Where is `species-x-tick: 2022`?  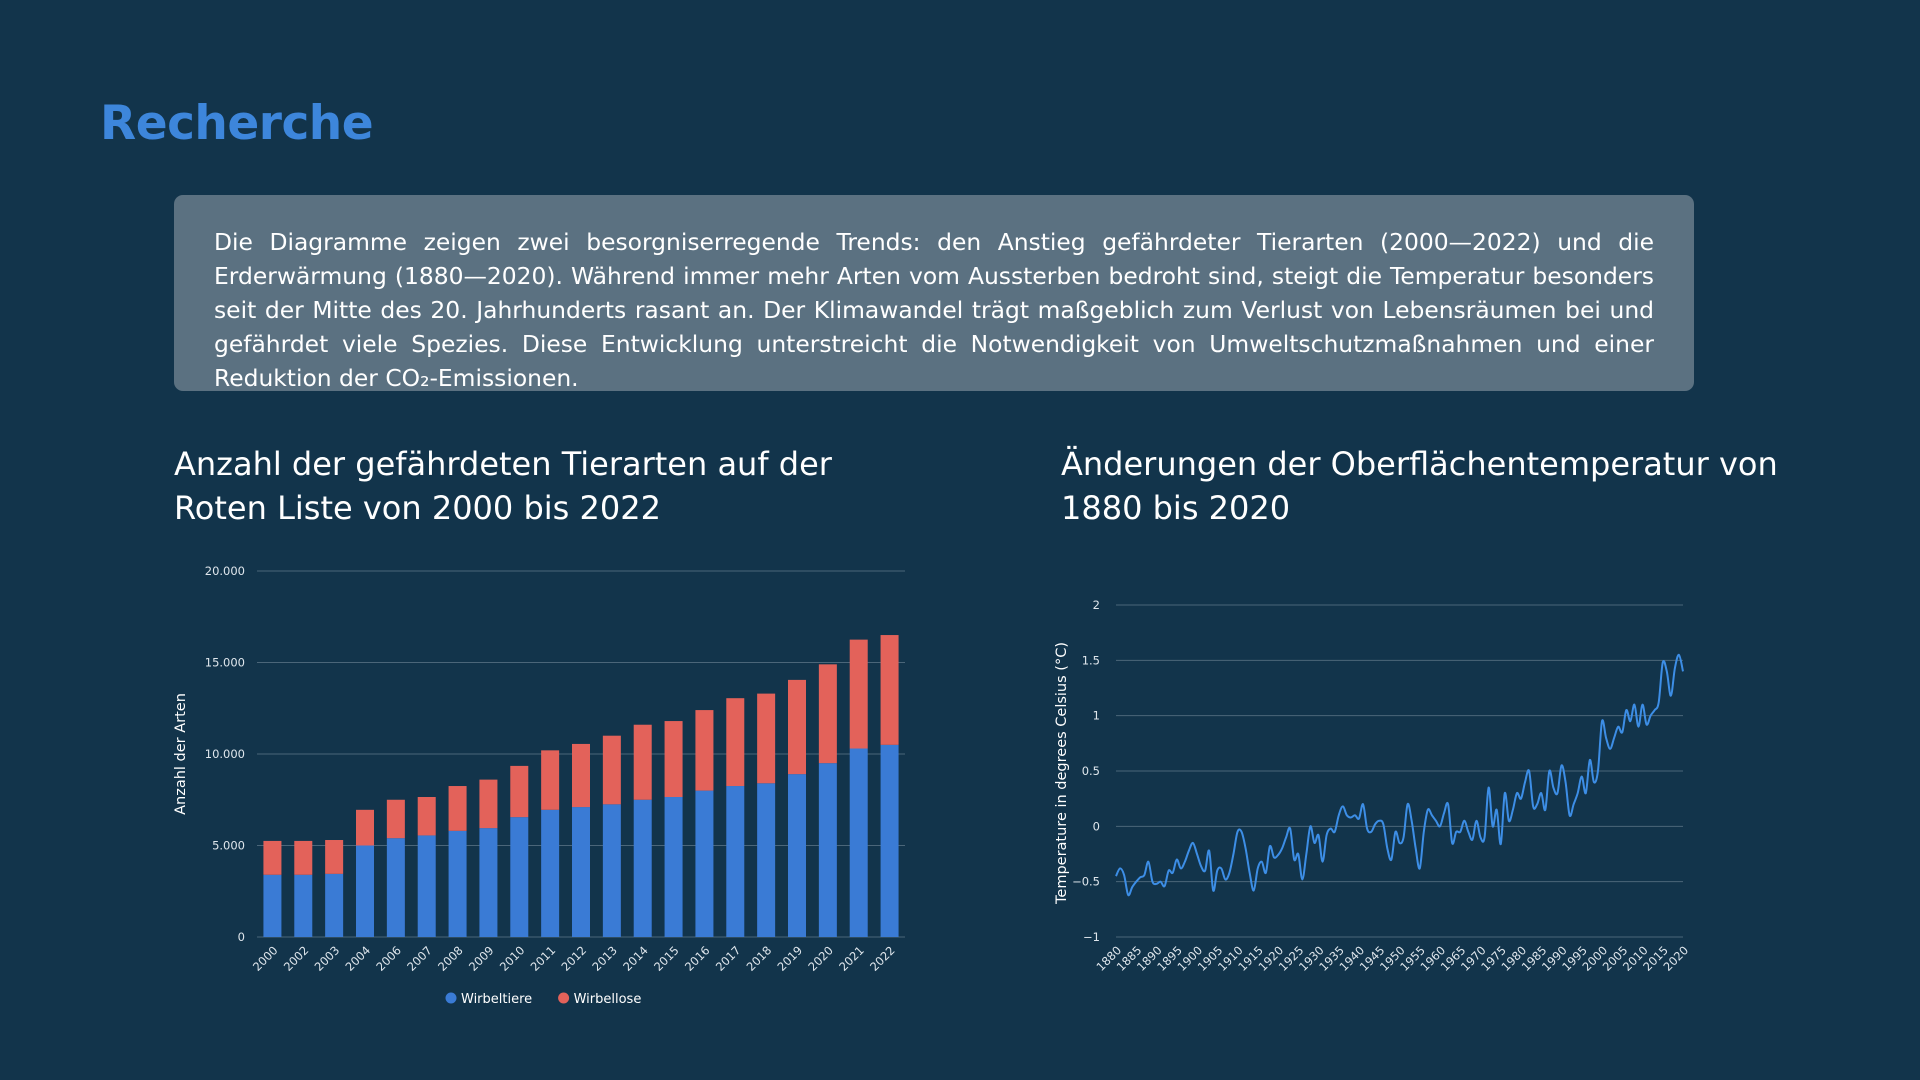 species-x-tick: 2022 is located at coordinates (882, 958).